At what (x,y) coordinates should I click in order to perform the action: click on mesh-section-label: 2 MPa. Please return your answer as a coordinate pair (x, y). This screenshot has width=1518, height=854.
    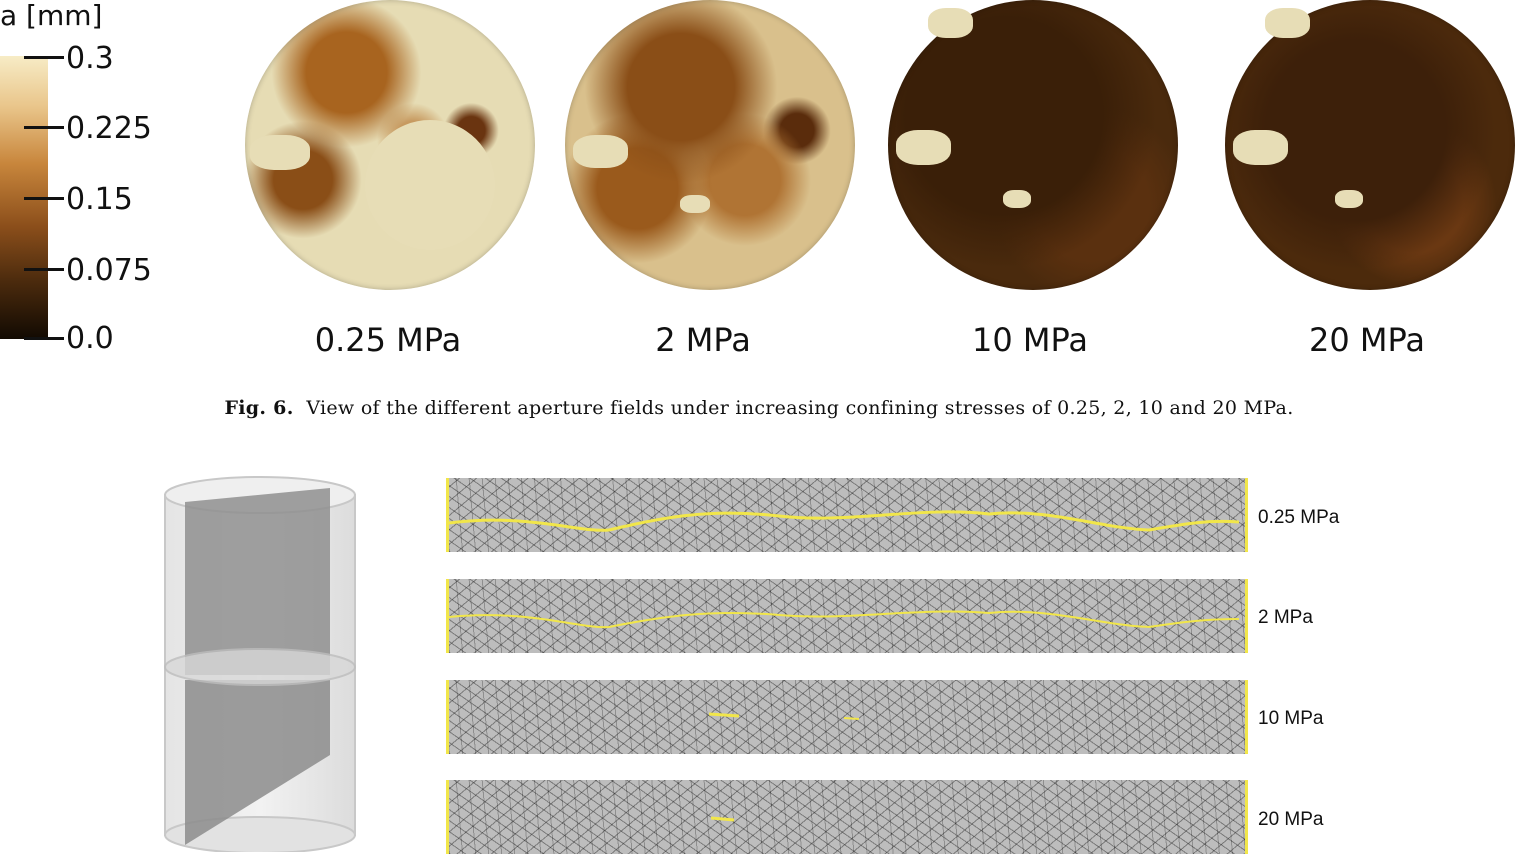
    Looking at the image, I should click on (1285, 617).